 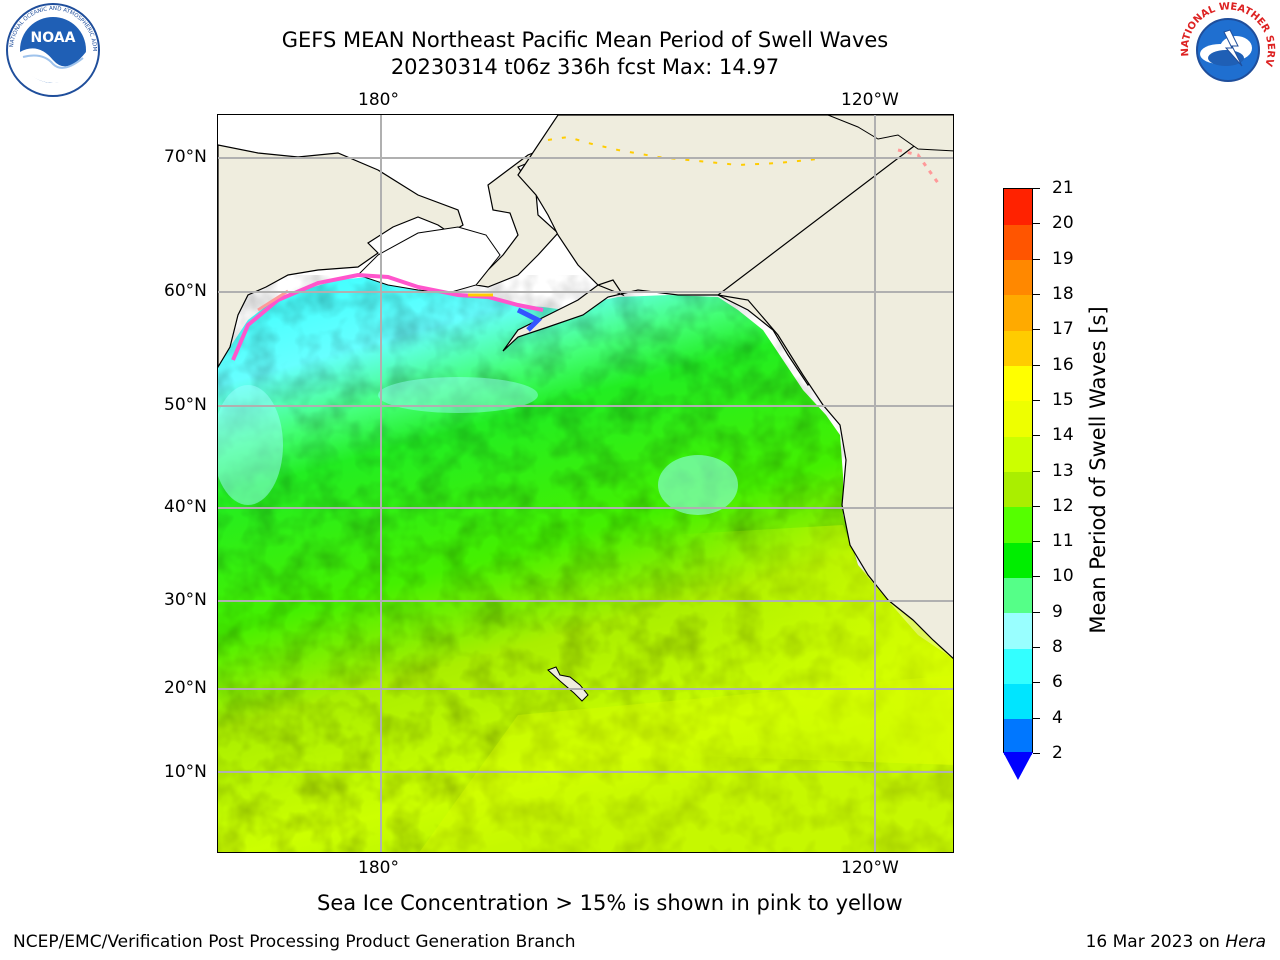 I want to click on date-value: 16 Mar 2023 on, so click(x=1152, y=942).